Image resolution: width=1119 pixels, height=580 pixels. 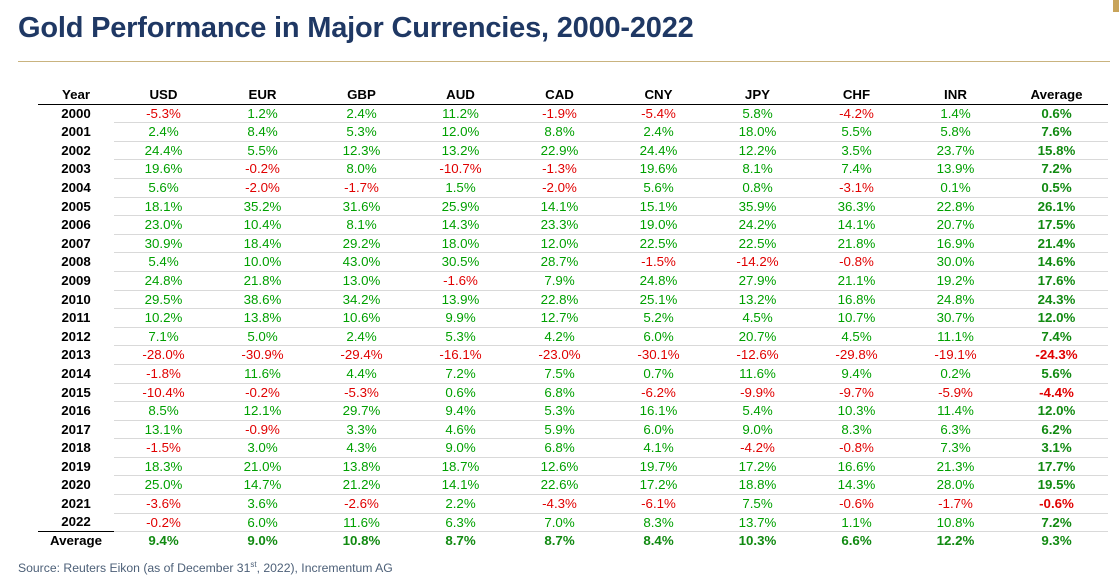 What do you see at coordinates (460, 355) in the screenshot?
I see `cell-aud-2013: -16.1%` at bounding box center [460, 355].